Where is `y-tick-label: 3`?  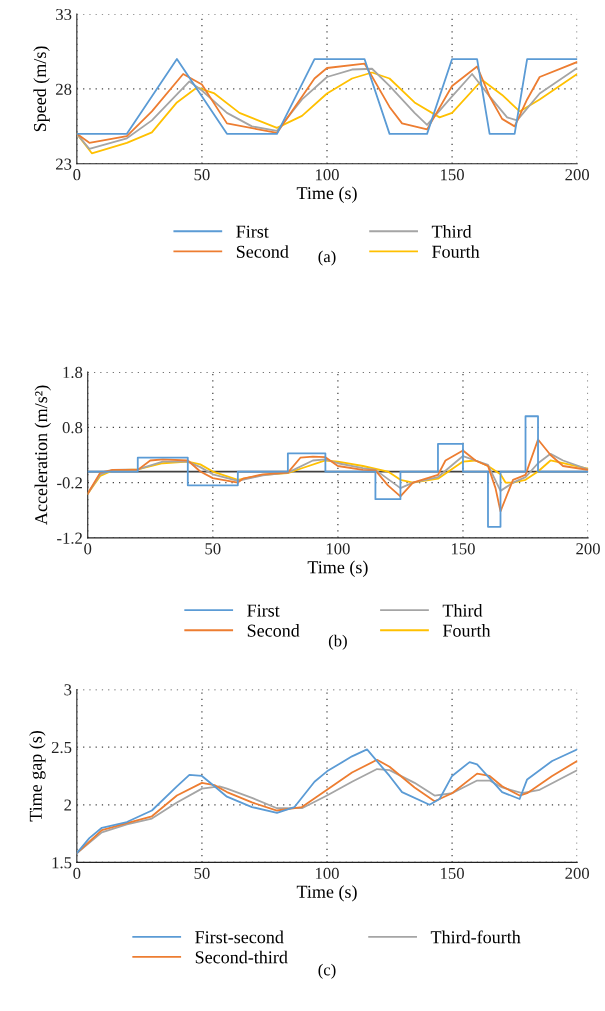
y-tick-label: 3 is located at coordinates (68, 690).